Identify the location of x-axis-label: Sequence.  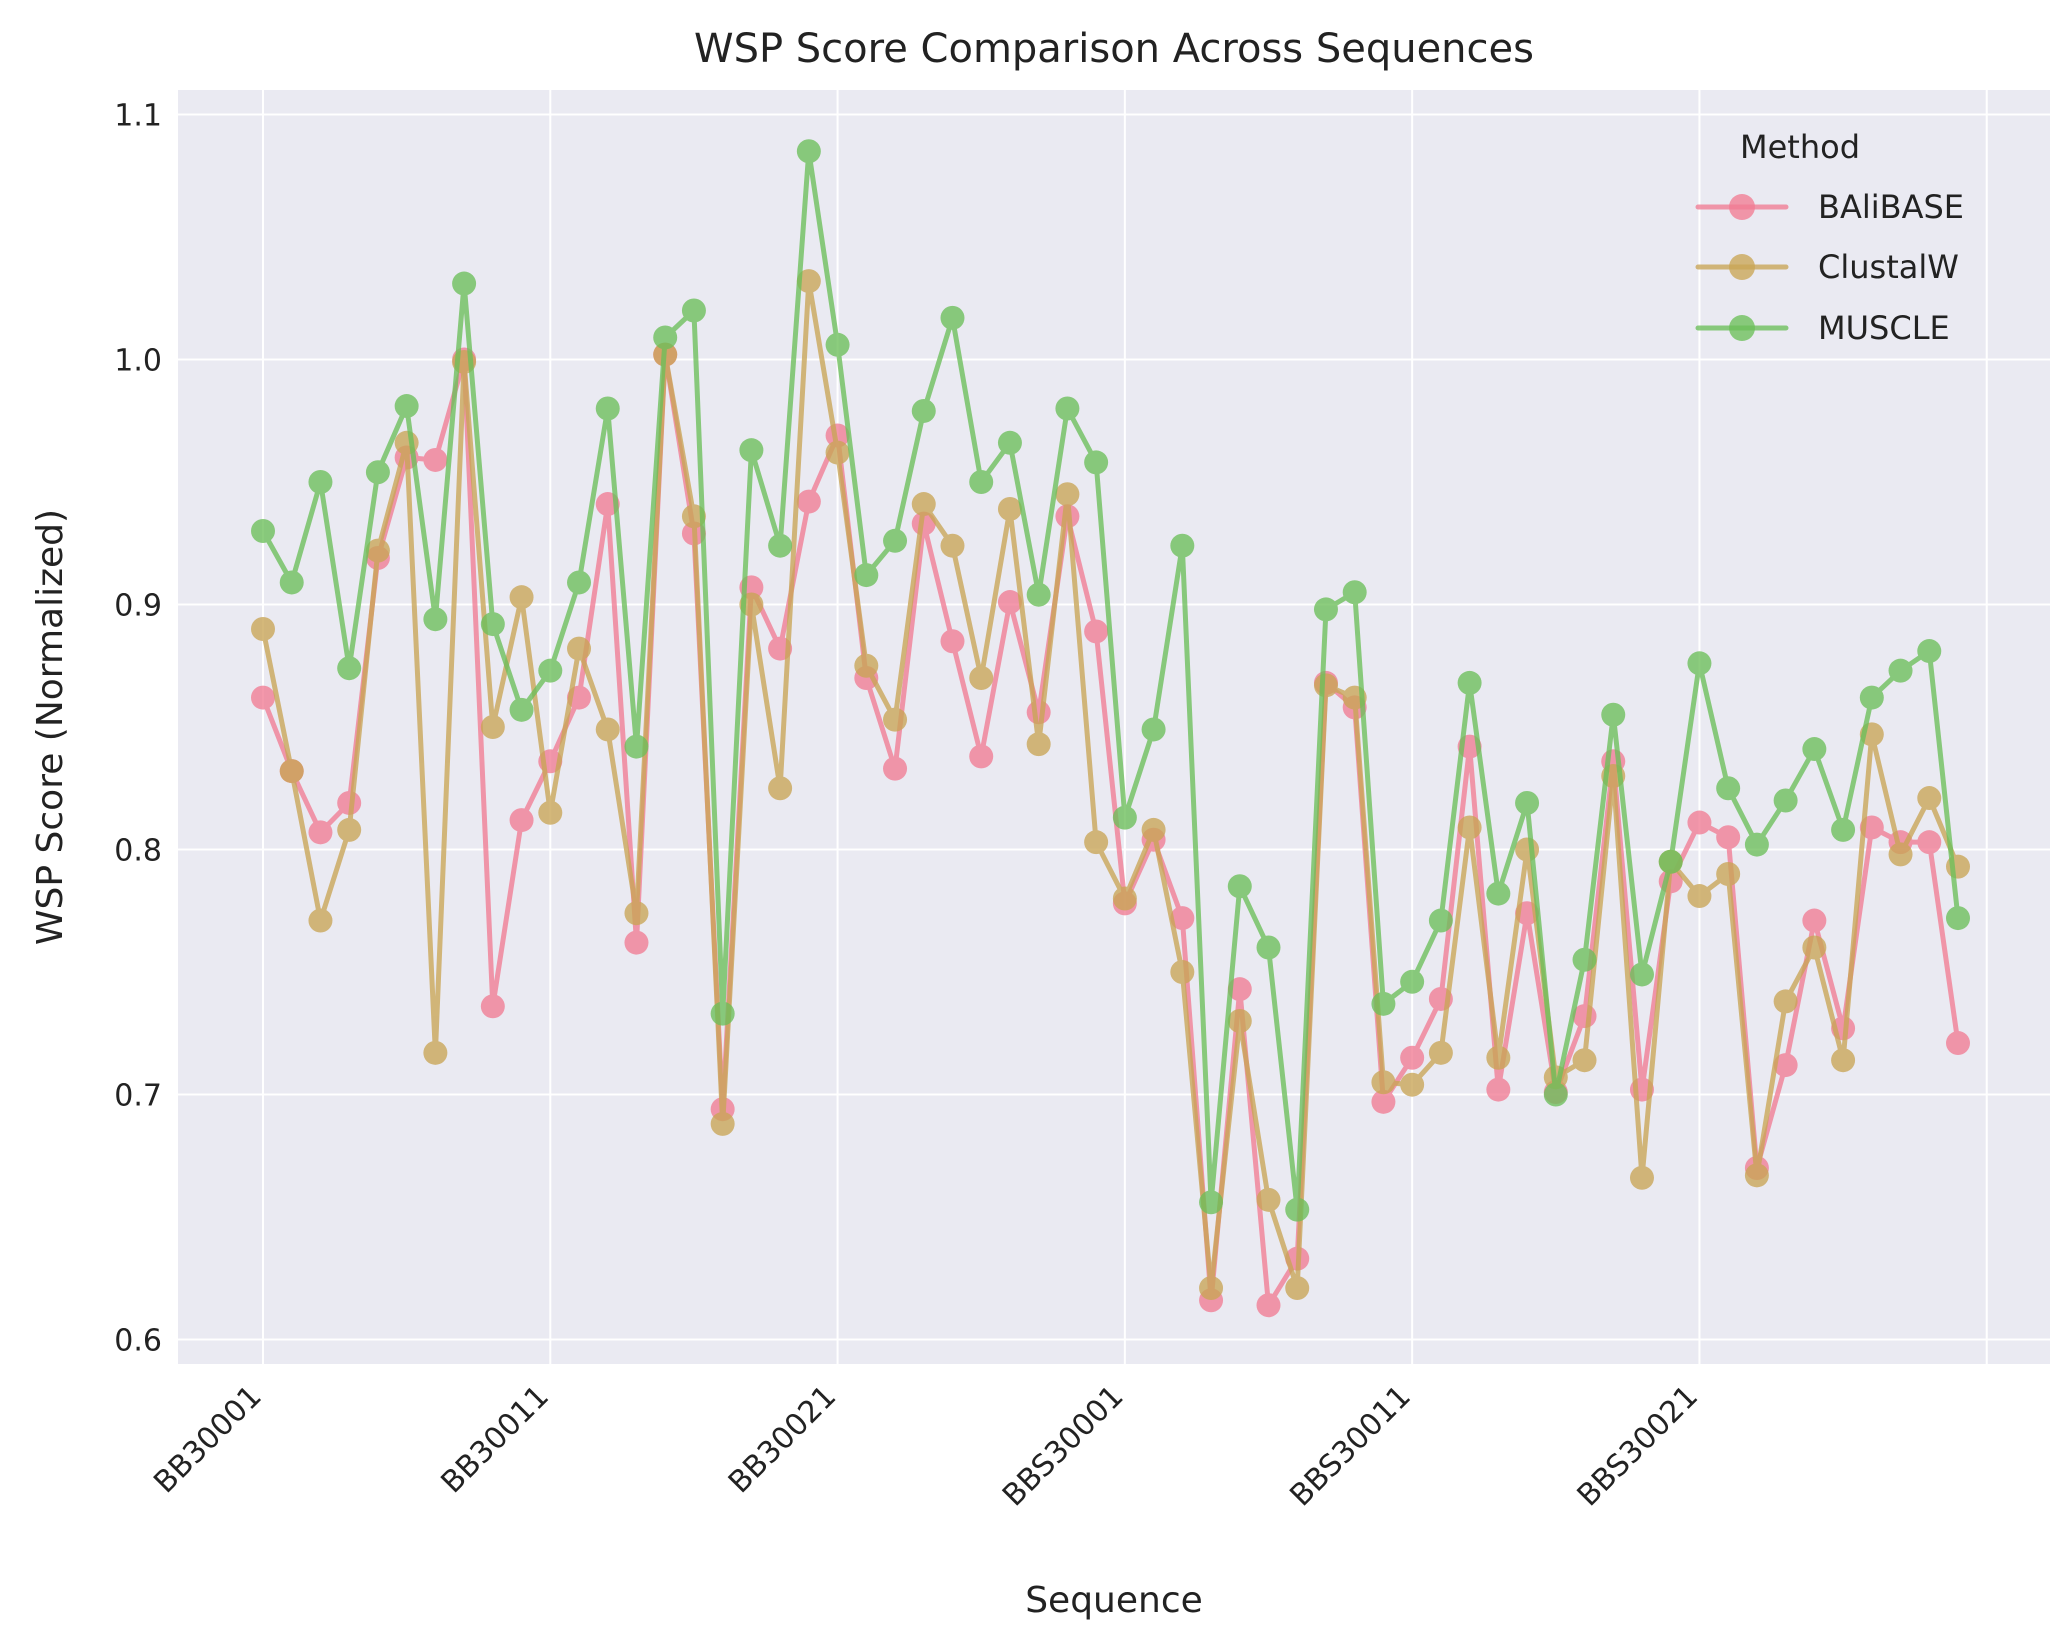
(1114, 1600).